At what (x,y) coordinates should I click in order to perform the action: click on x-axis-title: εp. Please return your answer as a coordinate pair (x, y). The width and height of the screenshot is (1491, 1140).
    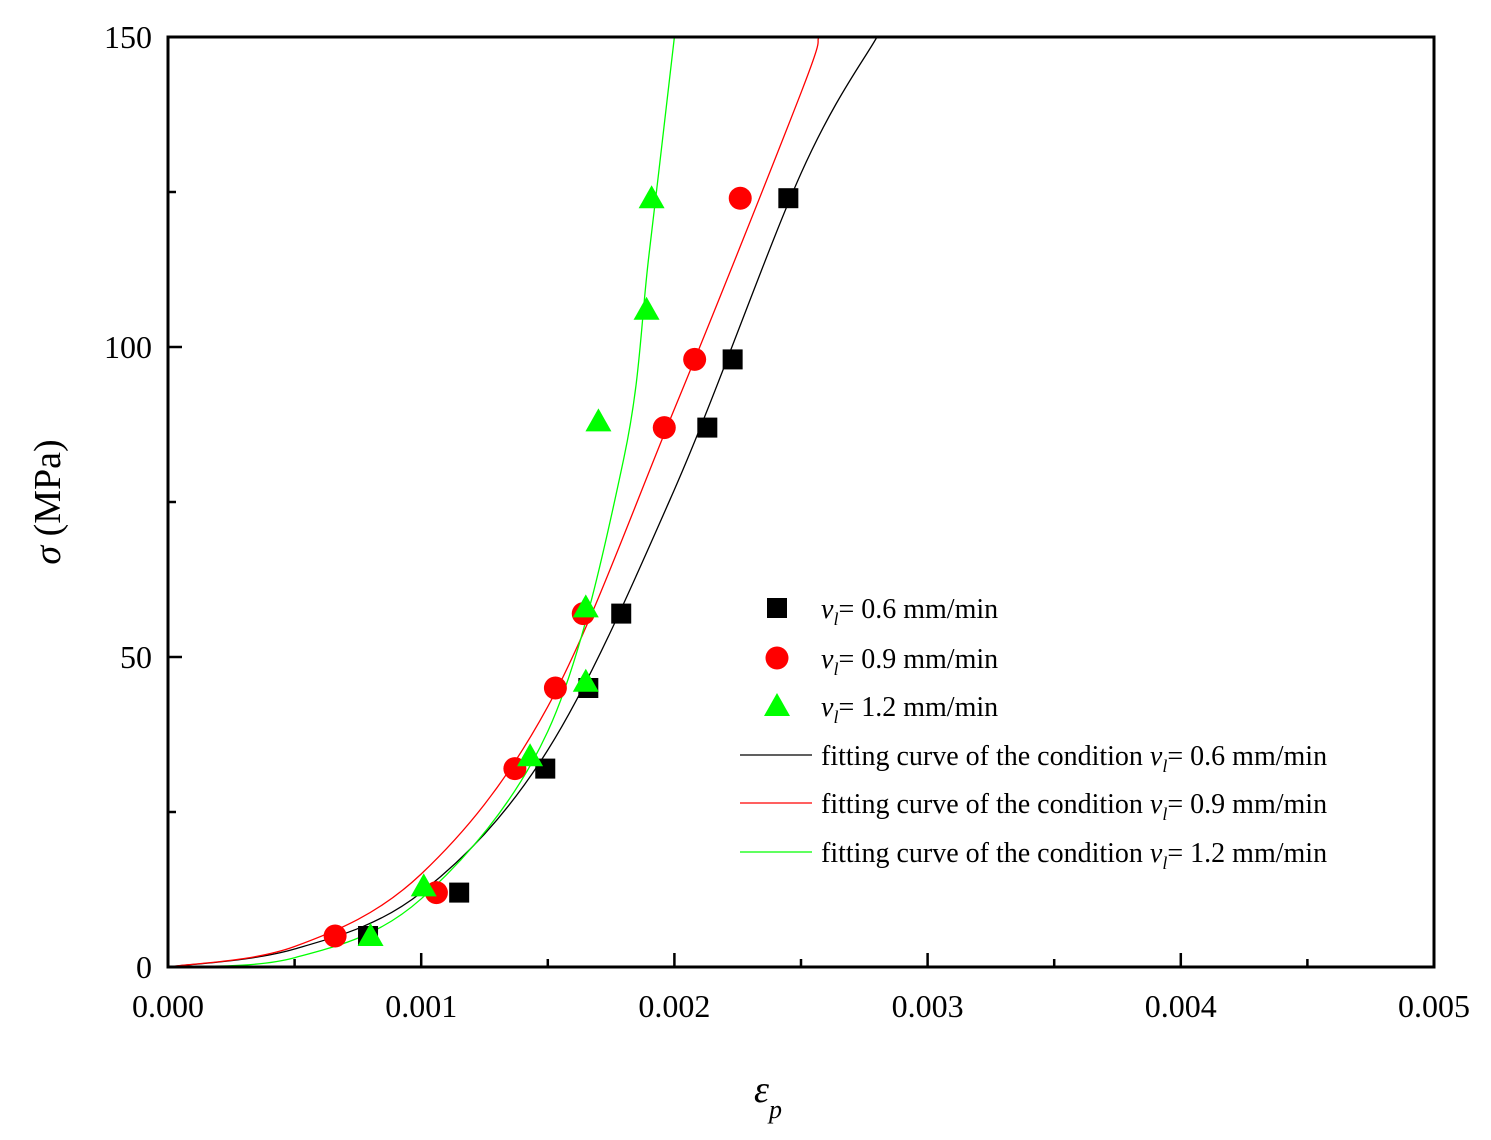
    Looking at the image, I should click on (768, 1096).